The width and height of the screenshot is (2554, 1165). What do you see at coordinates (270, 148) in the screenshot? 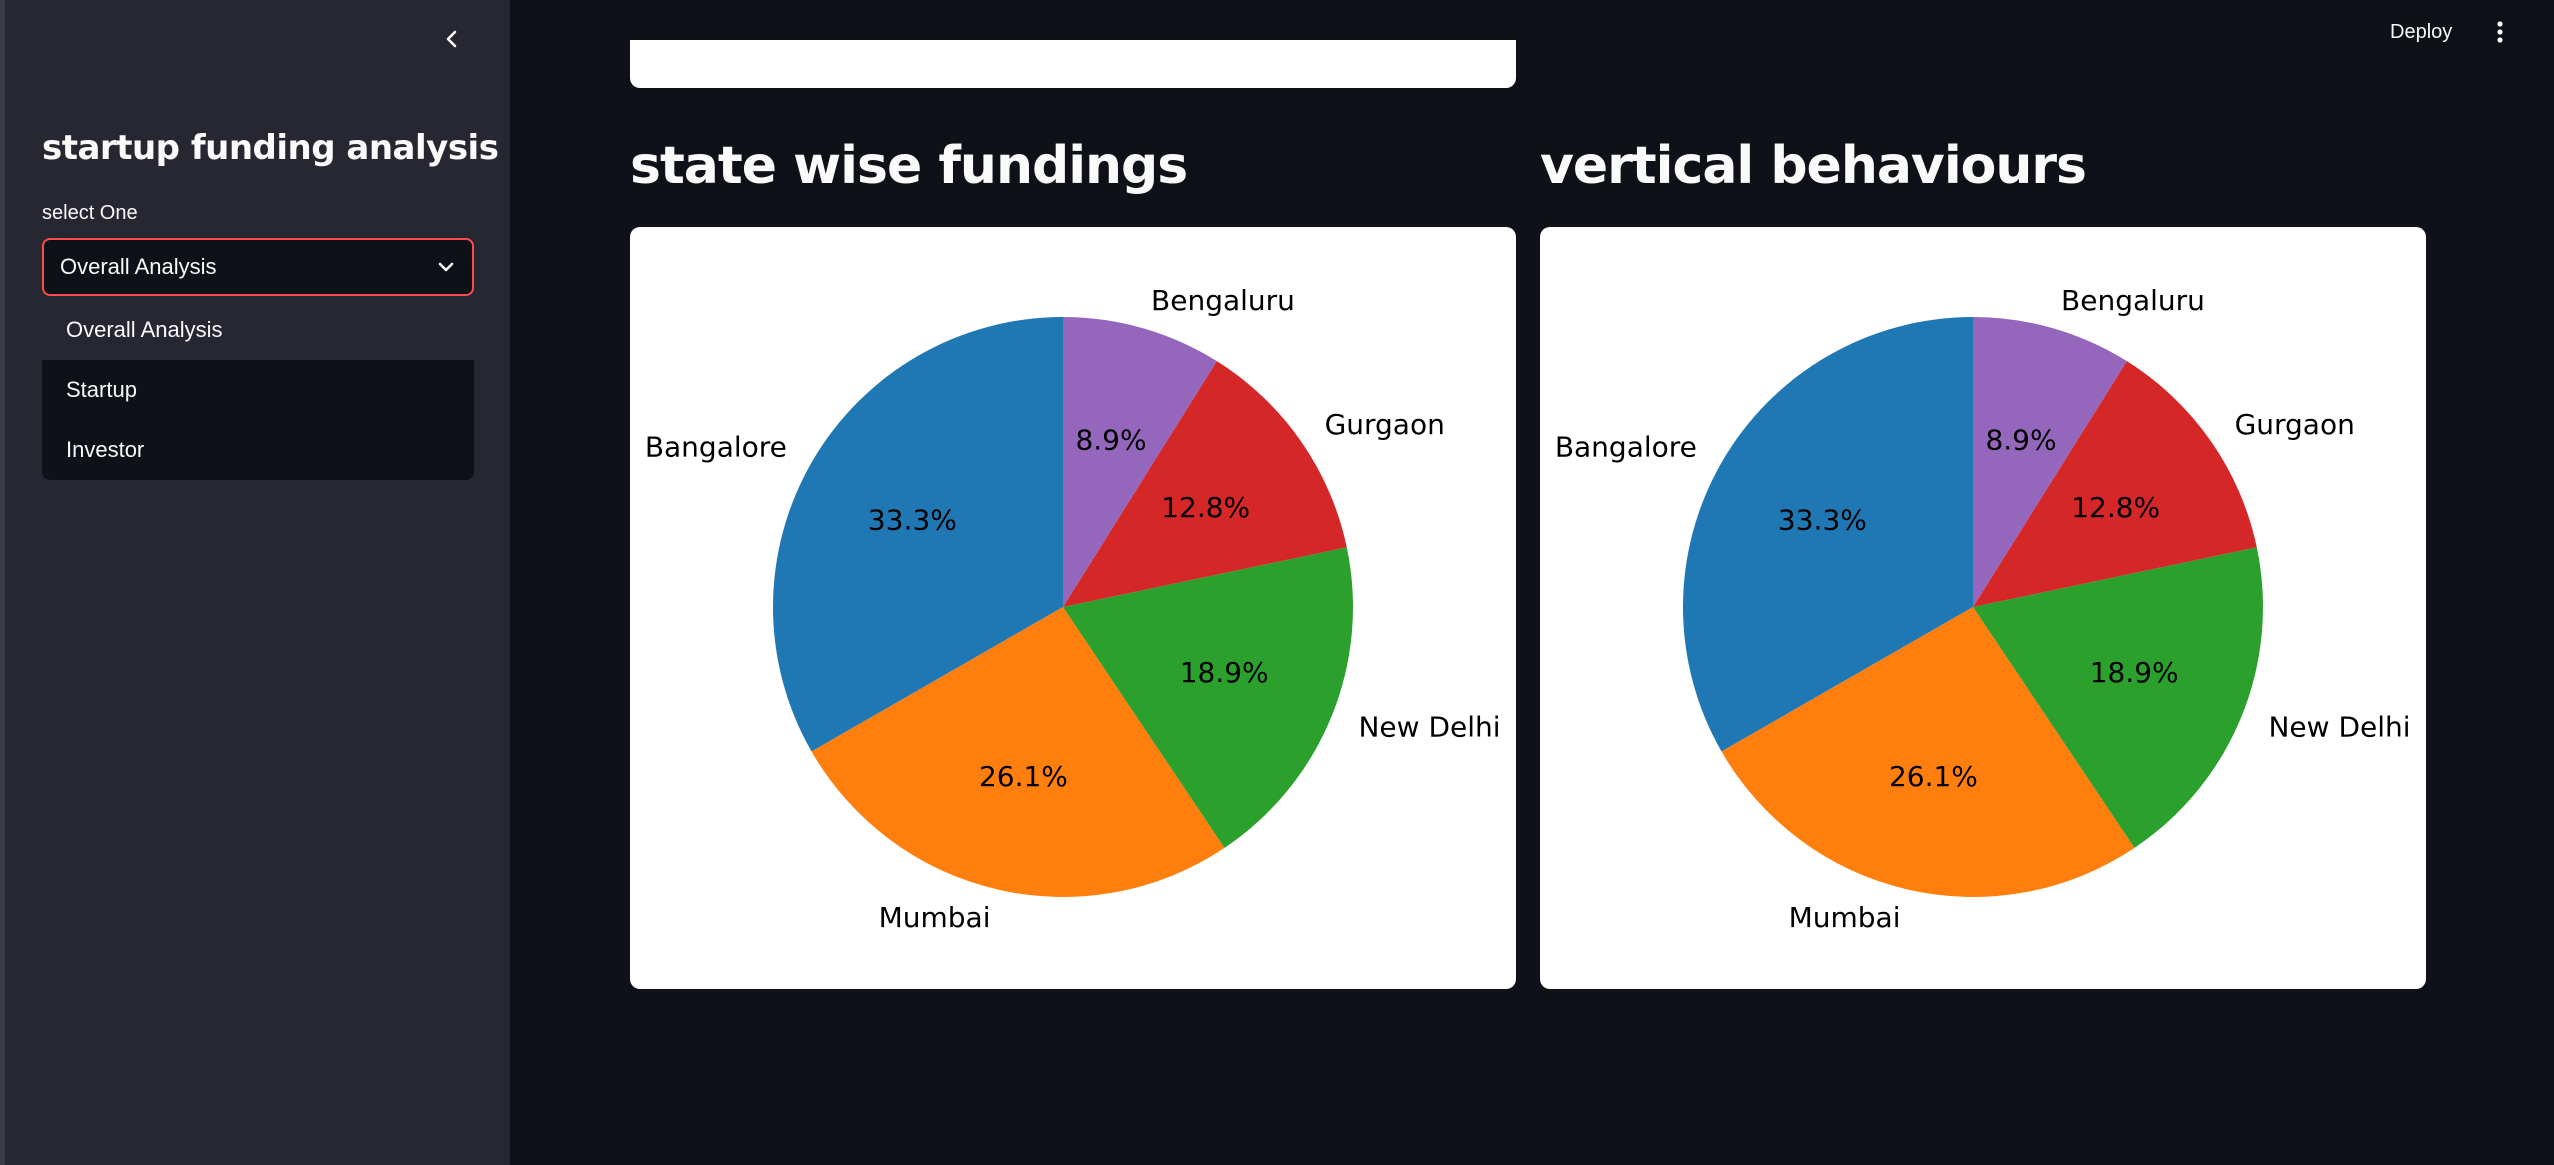
I see `sidebar-title: startup funding analysis` at bounding box center [270, 148].